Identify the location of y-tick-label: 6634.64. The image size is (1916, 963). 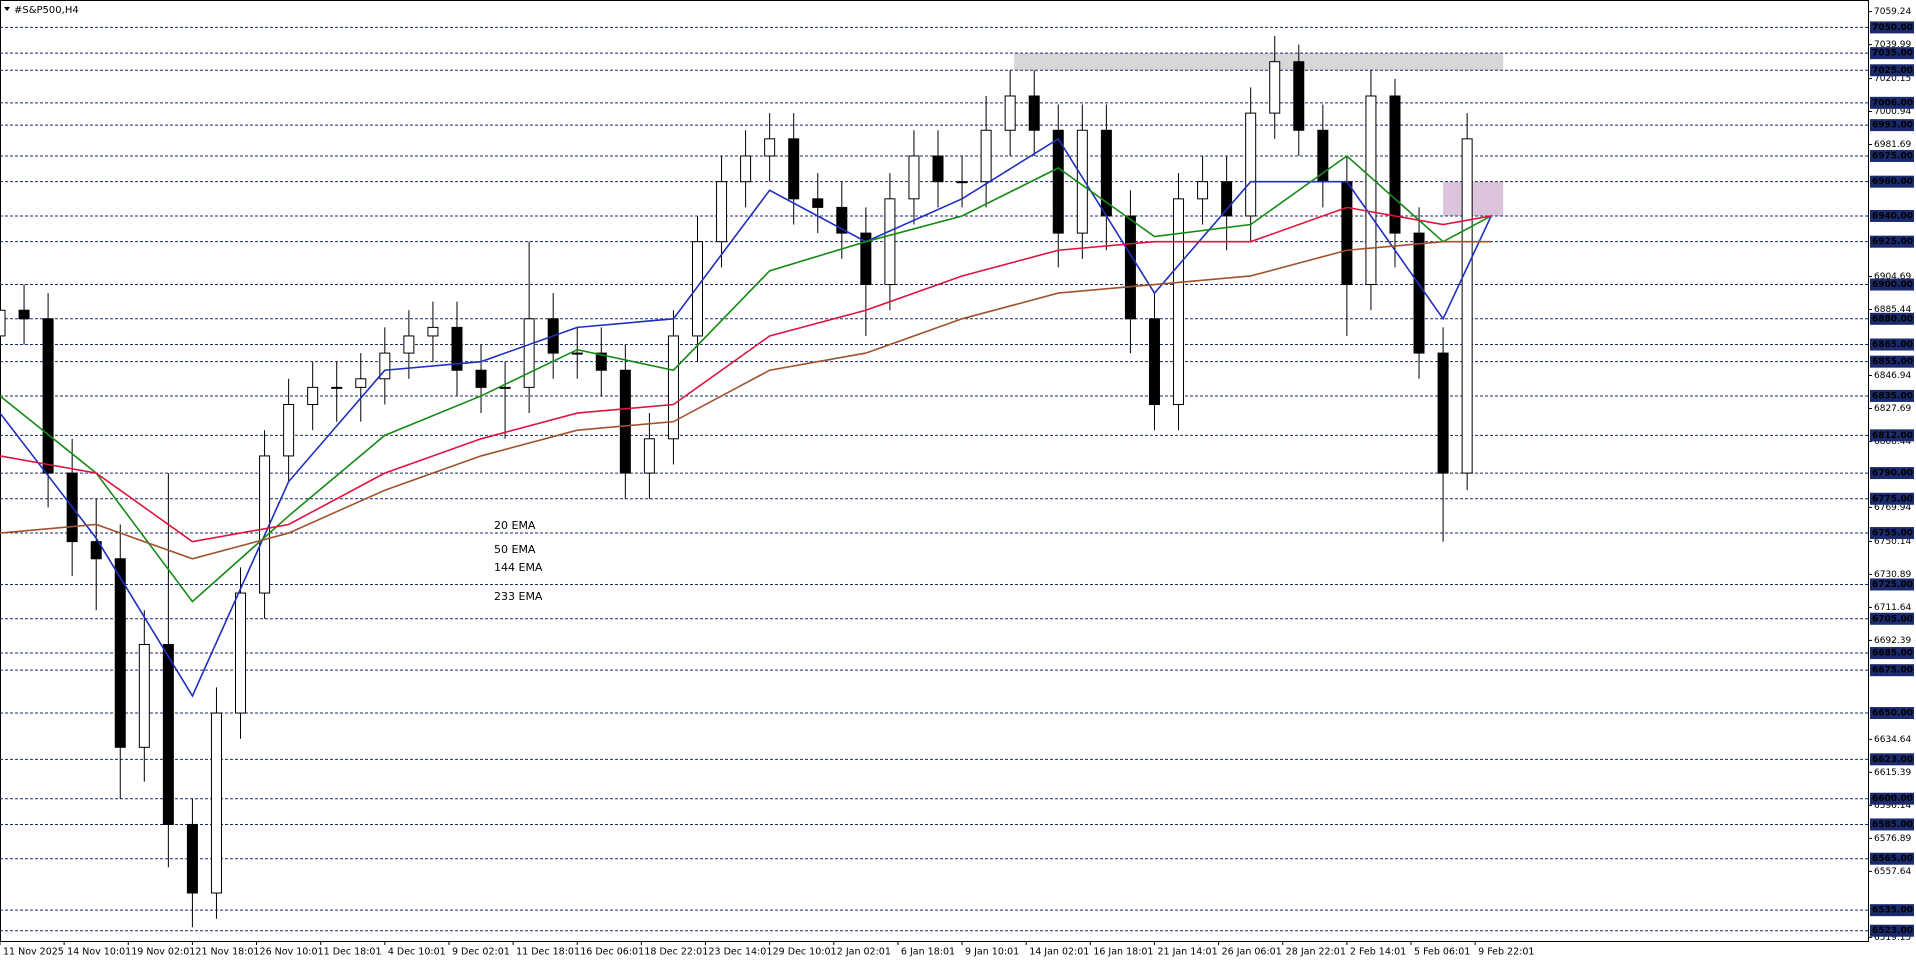
(1892, 740).